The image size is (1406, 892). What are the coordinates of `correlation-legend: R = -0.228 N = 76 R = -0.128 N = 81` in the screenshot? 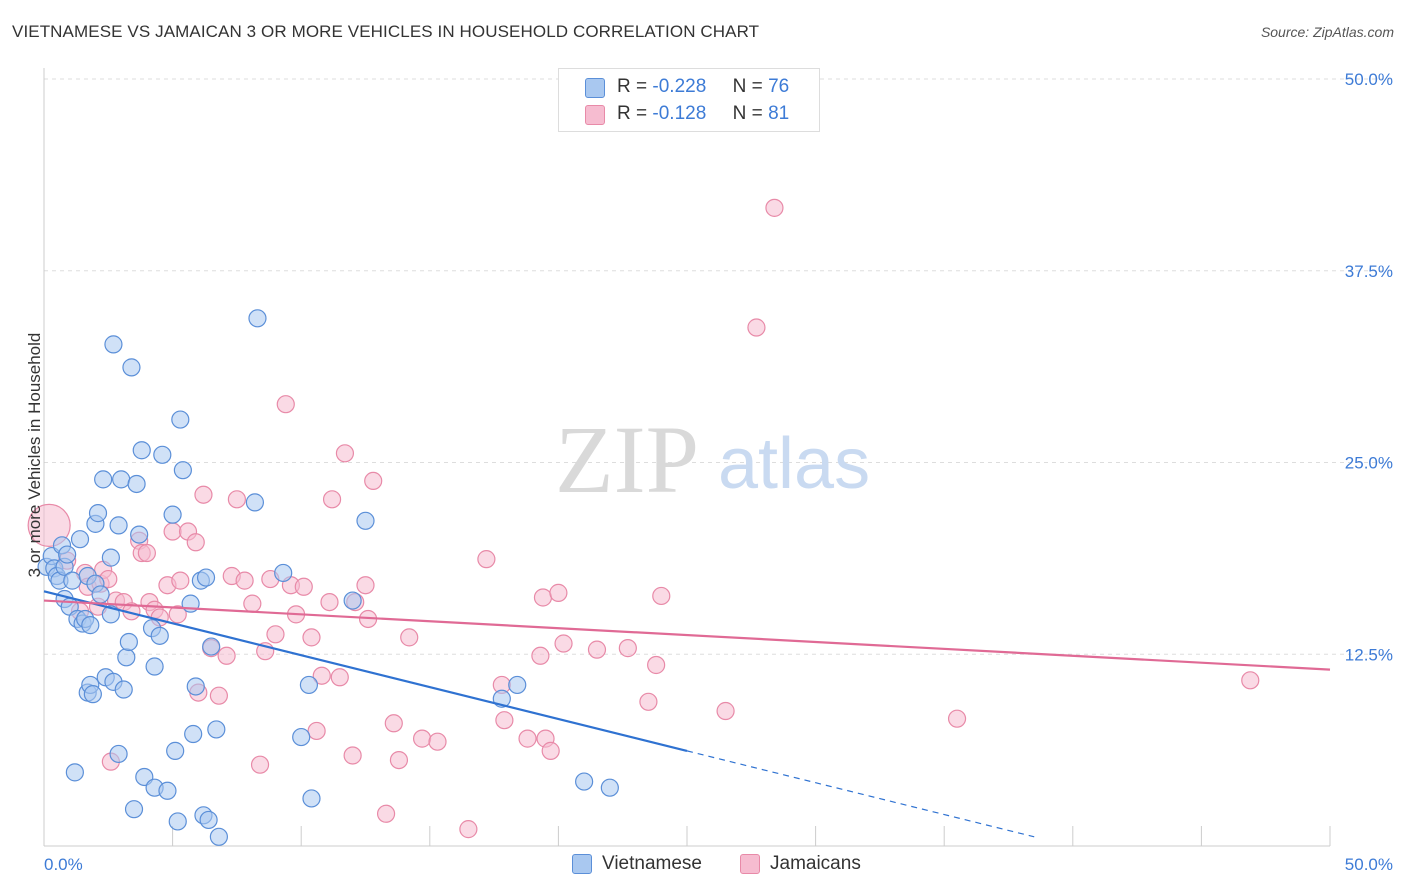 It's located at (689, 100).